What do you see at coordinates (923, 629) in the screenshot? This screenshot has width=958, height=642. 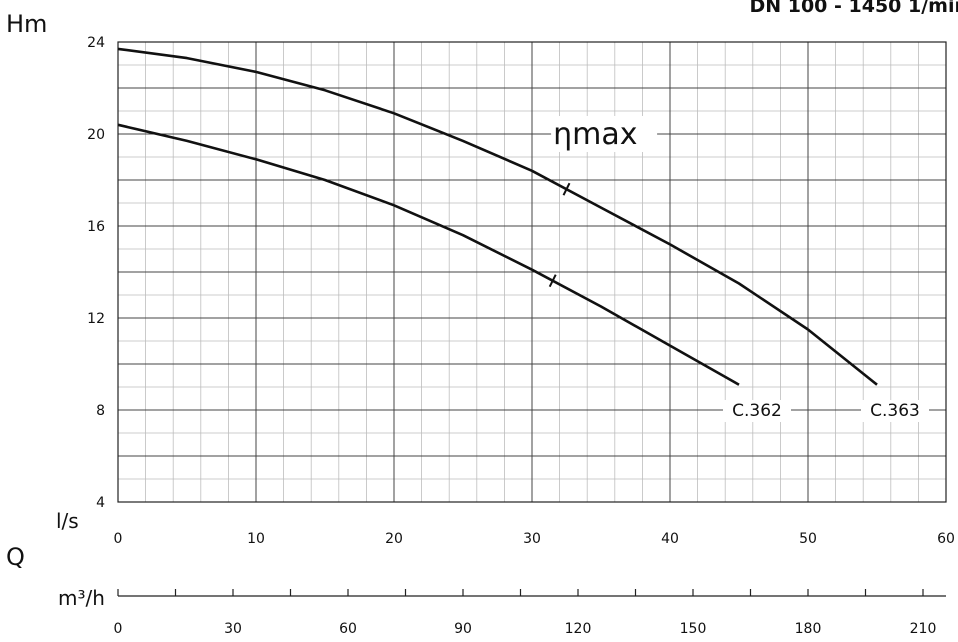 I see `secondary-tick-label: 210` at bounding box center [923, 629].